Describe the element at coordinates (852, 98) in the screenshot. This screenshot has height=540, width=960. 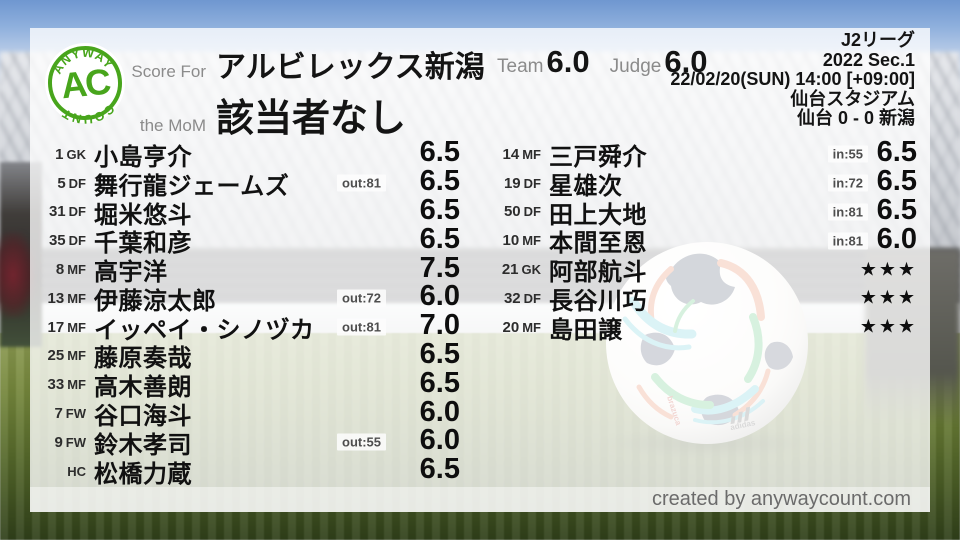
I see `venue: 仙台スタジアム` at that location.